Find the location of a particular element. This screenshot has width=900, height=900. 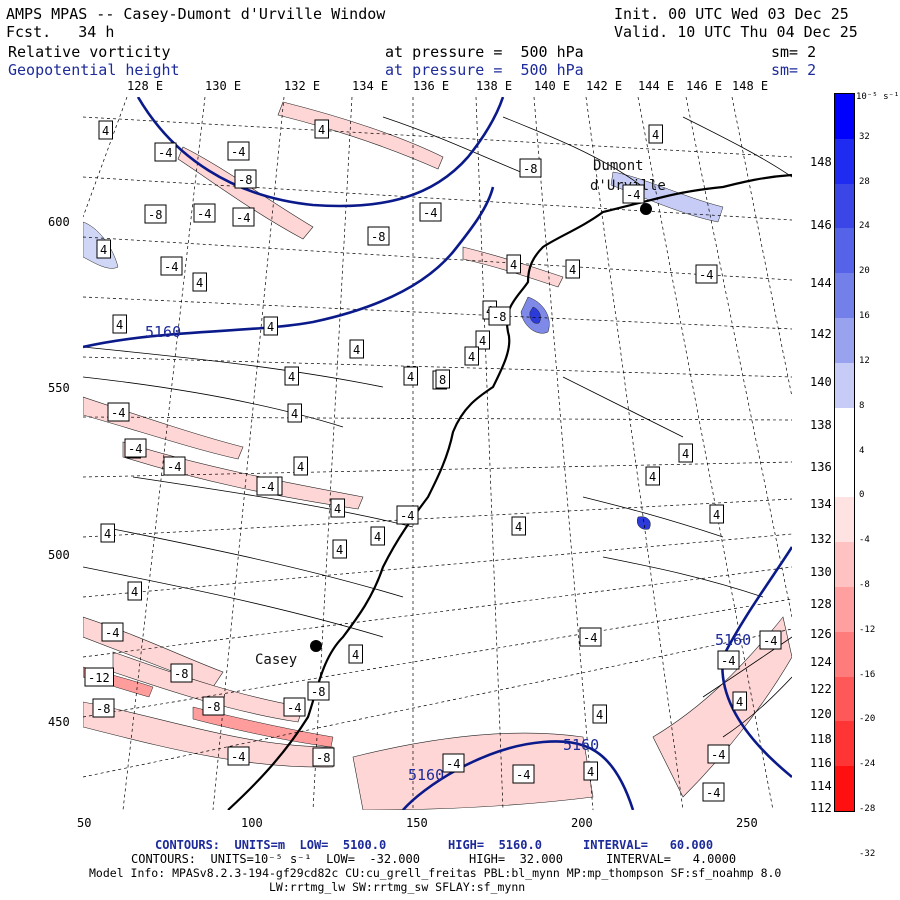

lon-label: 144 E is located at coordinates (656, 86).